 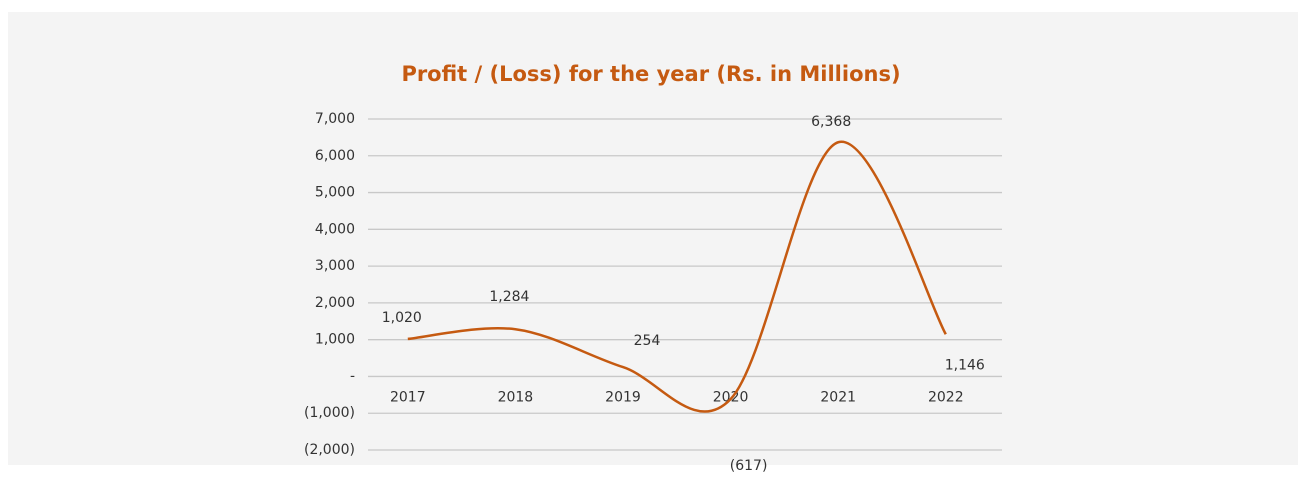 What do you see at coordinates (965, 365) in the screenshot?
I see `data-label: 1,146` at bounding box center [965, 365].